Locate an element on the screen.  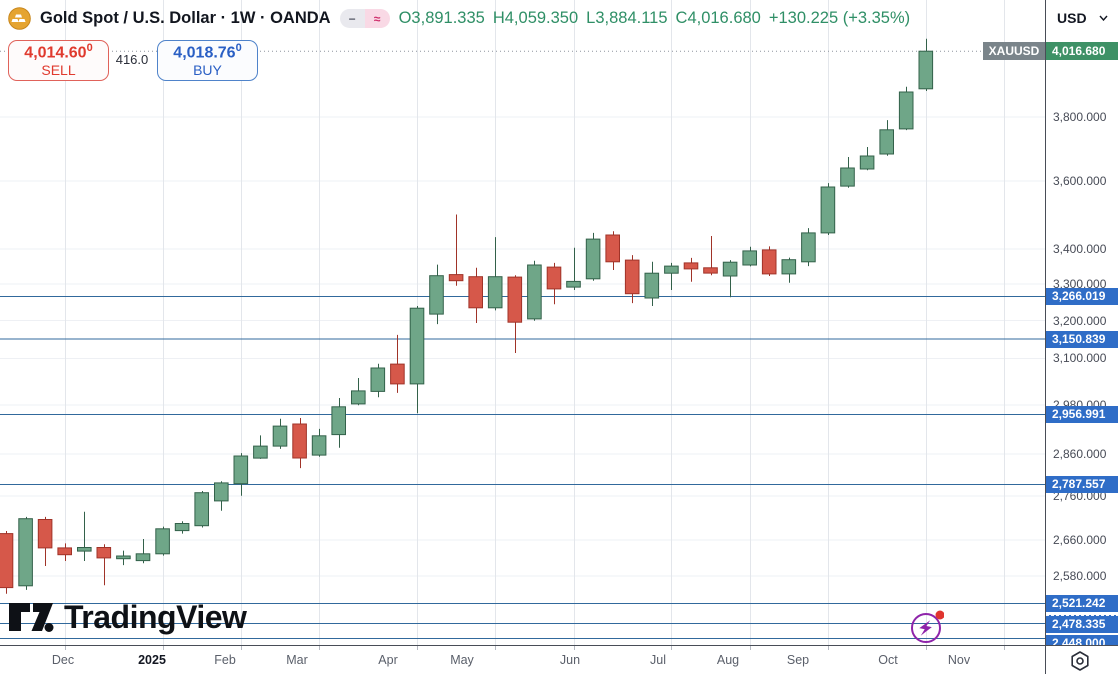
delayed-data-icon: ≈ is located at coordinates (377, 18).